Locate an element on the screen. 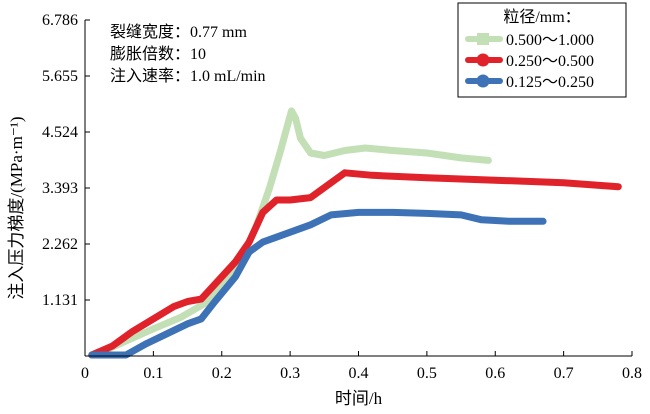 The height and width of the screenshot is (414, 650). x-tick-label: 0.1 is located at coordinates (153, 373).